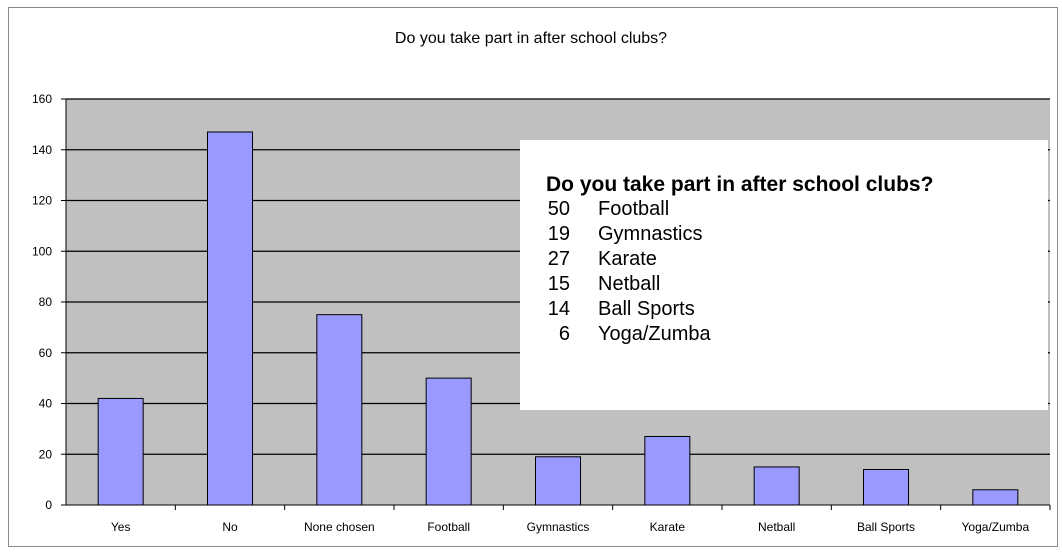 The height and width of the screenshot is (553, 1062). What do you see at coordinates (776, 527) in the screenshot?
I see `x-tick-label: Netball` at bounding box center [776, 527].